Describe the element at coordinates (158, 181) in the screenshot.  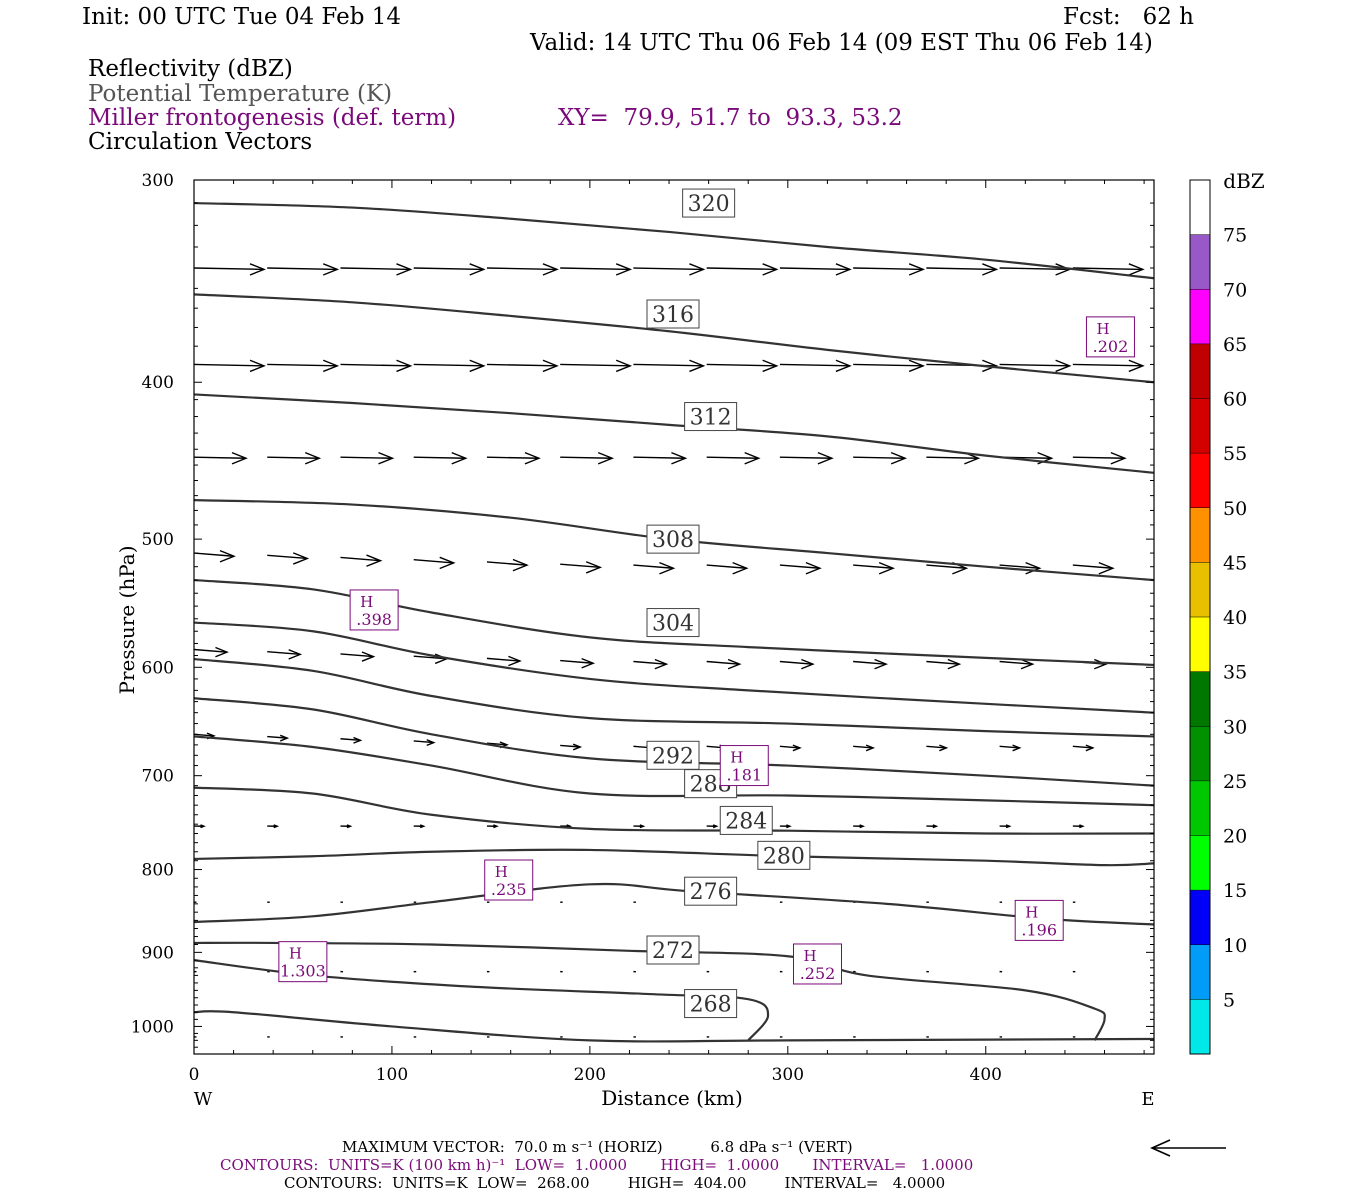
I see `y-tick-label: 300` at that location.